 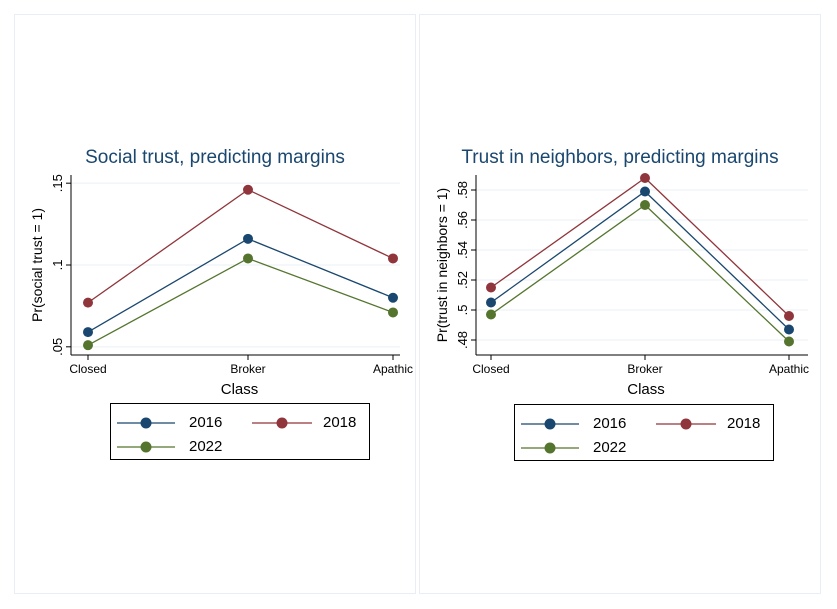 I want to click on y-axis-title: Pr(social trust = 1), so click(x=37, y=265).